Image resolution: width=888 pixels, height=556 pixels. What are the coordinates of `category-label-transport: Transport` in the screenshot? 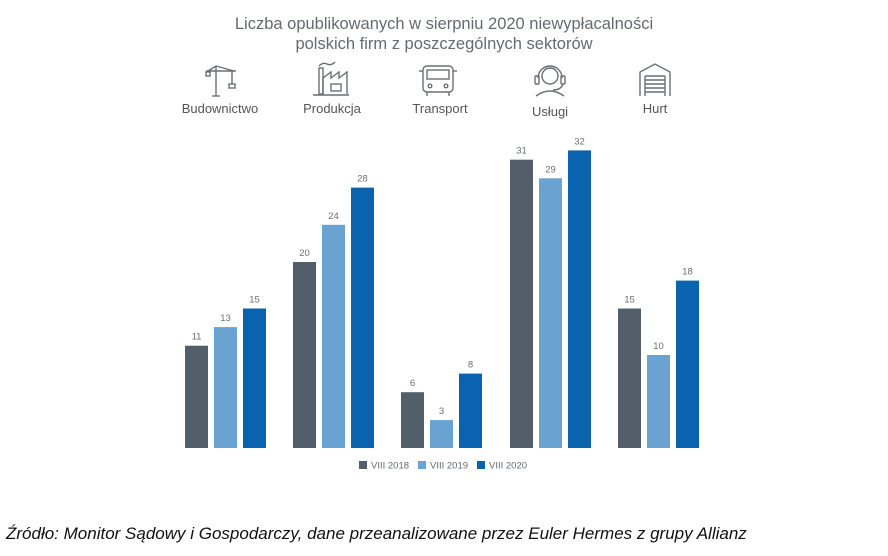 It's located at (440, 108).